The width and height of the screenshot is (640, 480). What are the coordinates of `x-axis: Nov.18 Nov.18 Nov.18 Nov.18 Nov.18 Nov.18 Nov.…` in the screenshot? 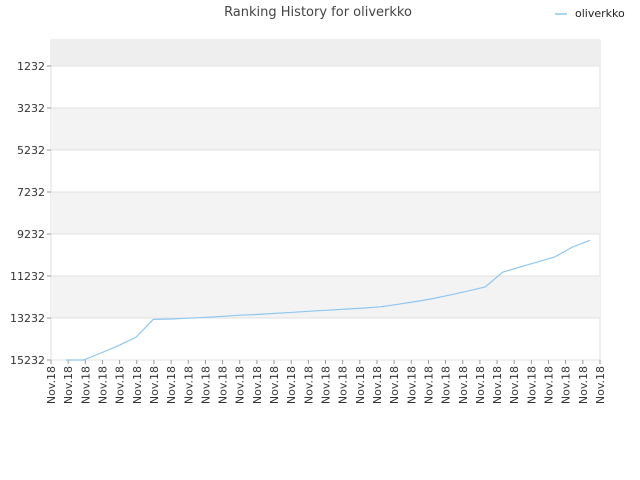 It's located at (326, 382).